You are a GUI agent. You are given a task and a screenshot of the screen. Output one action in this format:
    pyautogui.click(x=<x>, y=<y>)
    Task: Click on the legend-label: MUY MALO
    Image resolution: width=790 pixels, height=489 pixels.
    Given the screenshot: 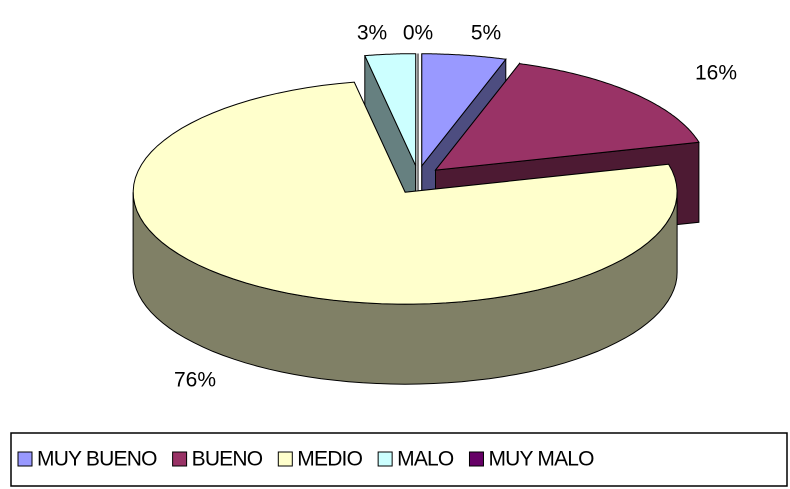 What is the action you would take?
    pyautogui.click(x=541, y=459)
    